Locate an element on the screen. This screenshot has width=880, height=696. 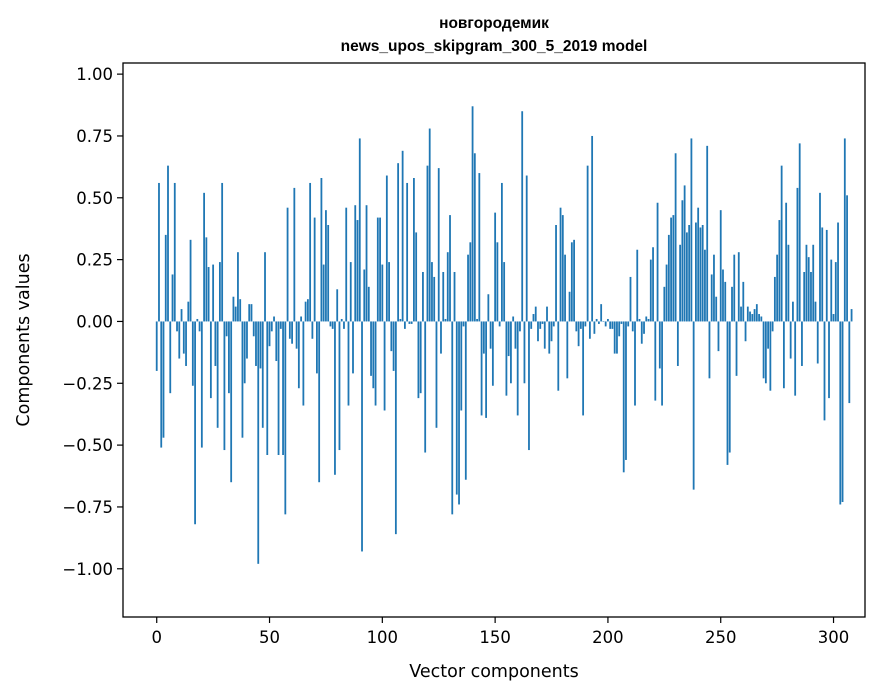
y-axis-label: Components values is located at coordinates (24, 339).